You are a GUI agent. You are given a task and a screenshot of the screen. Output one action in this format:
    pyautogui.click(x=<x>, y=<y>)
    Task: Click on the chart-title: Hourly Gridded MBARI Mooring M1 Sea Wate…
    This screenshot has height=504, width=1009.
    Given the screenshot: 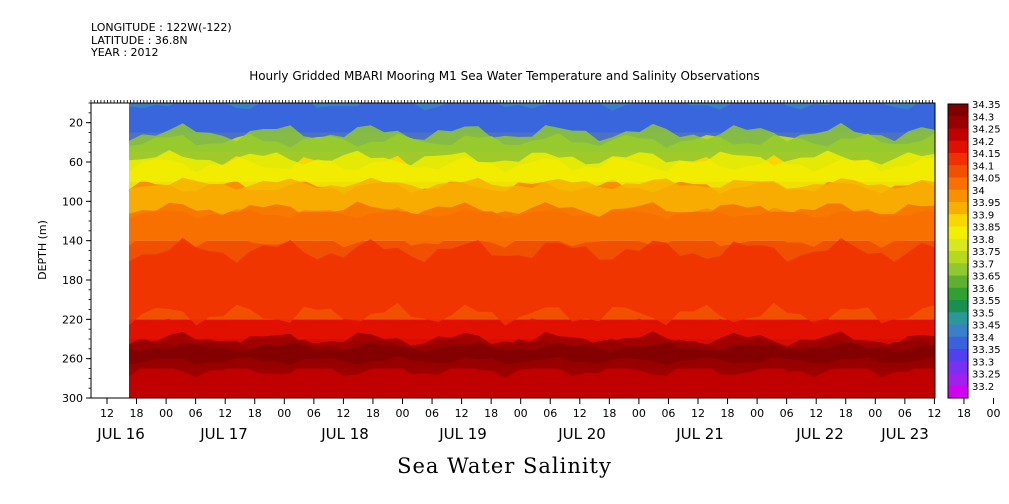 What is the action you would take?
    pyautogui.click(x=504, y=76)
    